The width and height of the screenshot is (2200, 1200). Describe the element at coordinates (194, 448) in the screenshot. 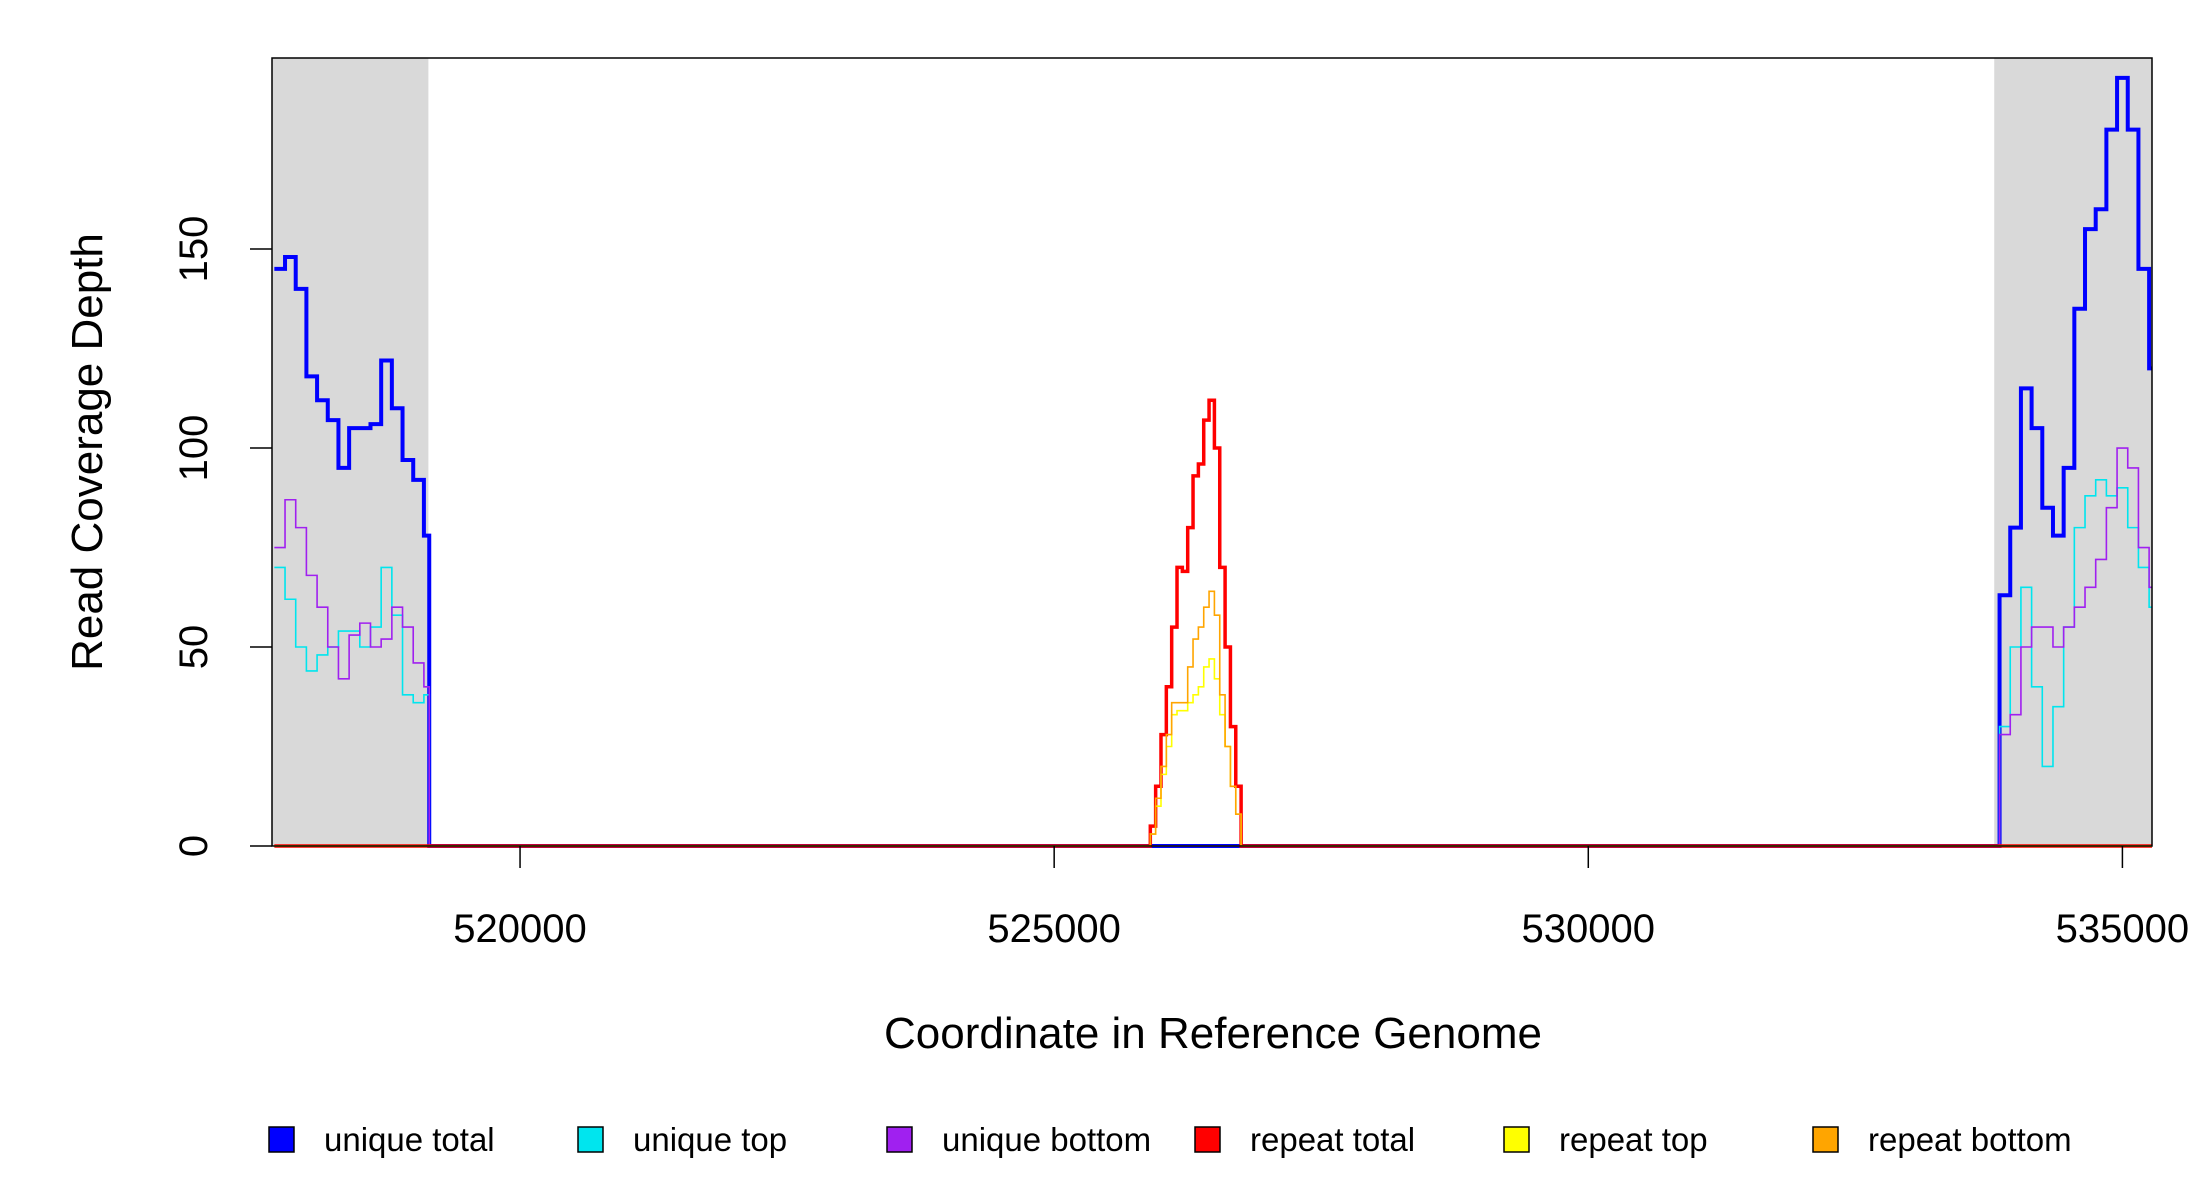

I see `y-tick-label: 100` at that location.